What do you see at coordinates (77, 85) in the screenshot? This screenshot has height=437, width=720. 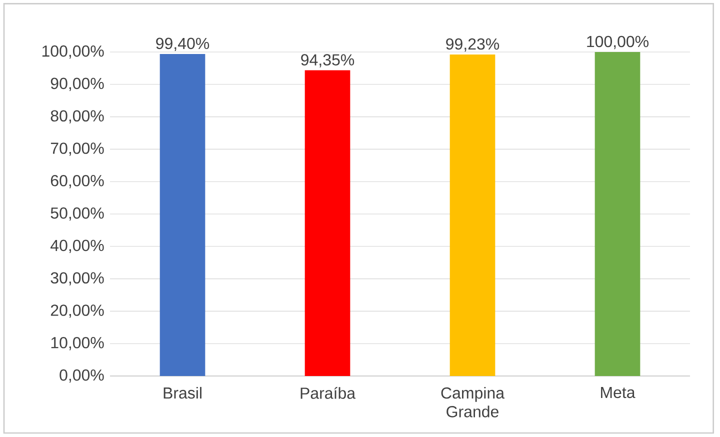 I see `y-tick-label: 90,00%` at bounding box center [77, 85].